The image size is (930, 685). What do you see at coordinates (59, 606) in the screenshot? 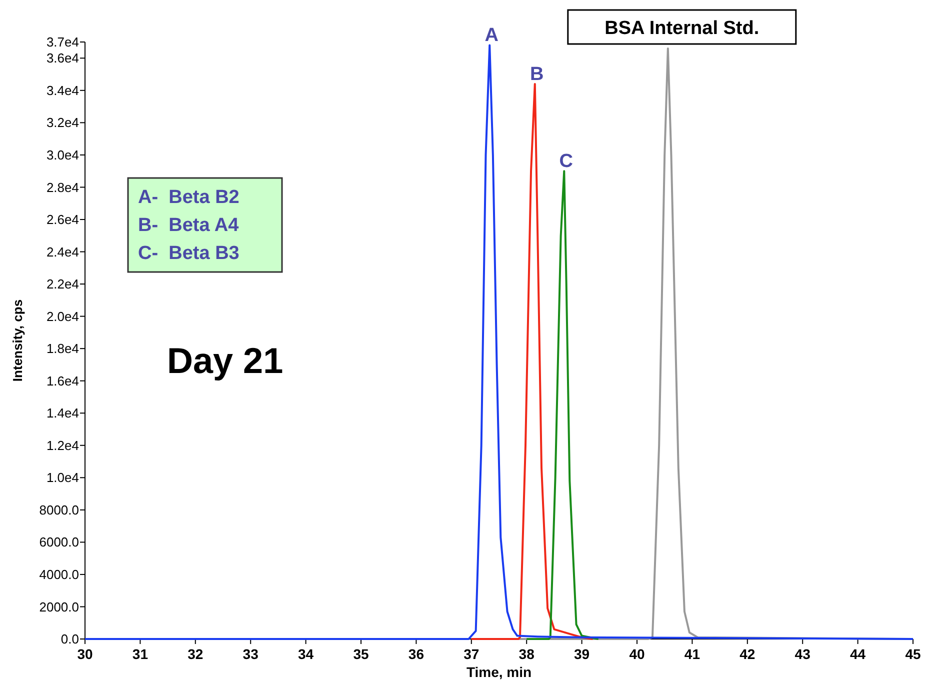
I see `y-tick-label: 2000.0` at bounding box center [59, 606].